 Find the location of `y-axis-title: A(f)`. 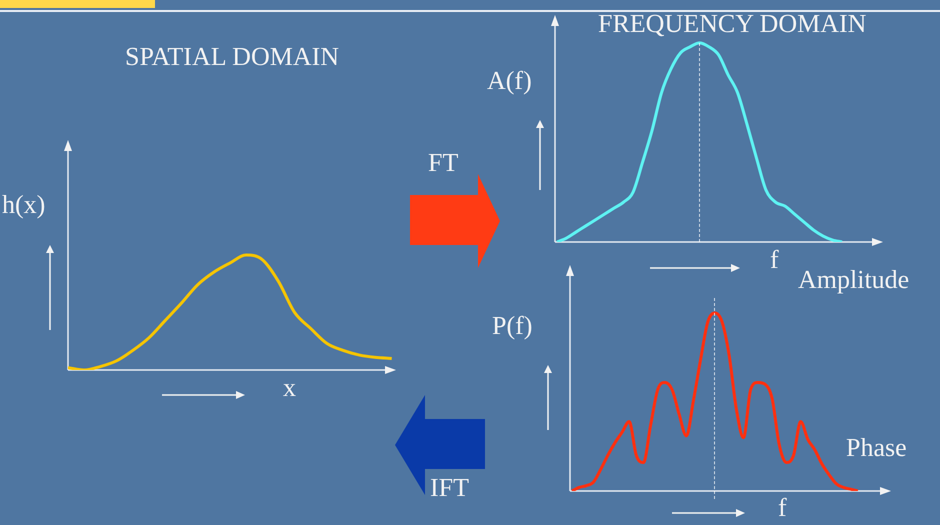

y-axis-title: A(f) is located at coordinates (509, 81).